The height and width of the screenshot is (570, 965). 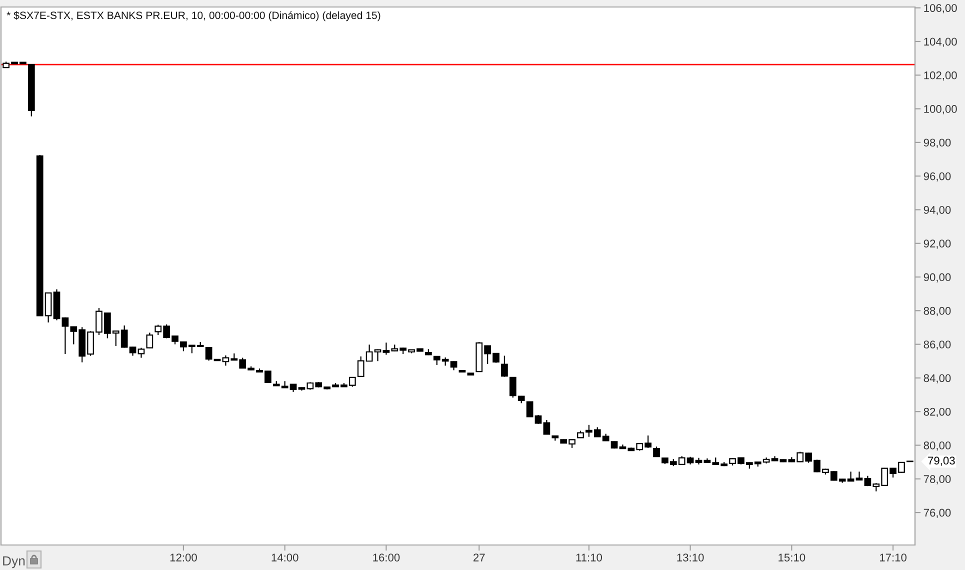 I want to click on y-tick-label: 102,00, so click(x=940, y=76).